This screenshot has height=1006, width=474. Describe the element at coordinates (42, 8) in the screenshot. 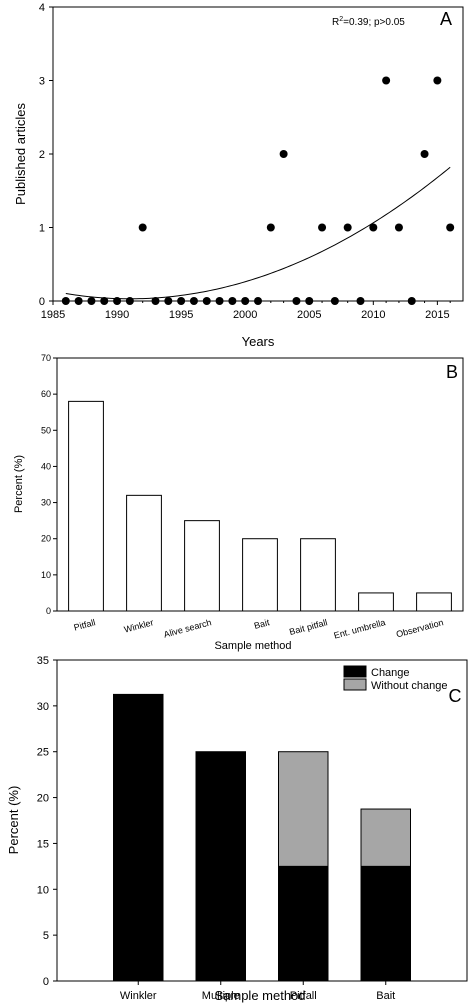

I see `panel-a-y-tick-label: 4` at that location.